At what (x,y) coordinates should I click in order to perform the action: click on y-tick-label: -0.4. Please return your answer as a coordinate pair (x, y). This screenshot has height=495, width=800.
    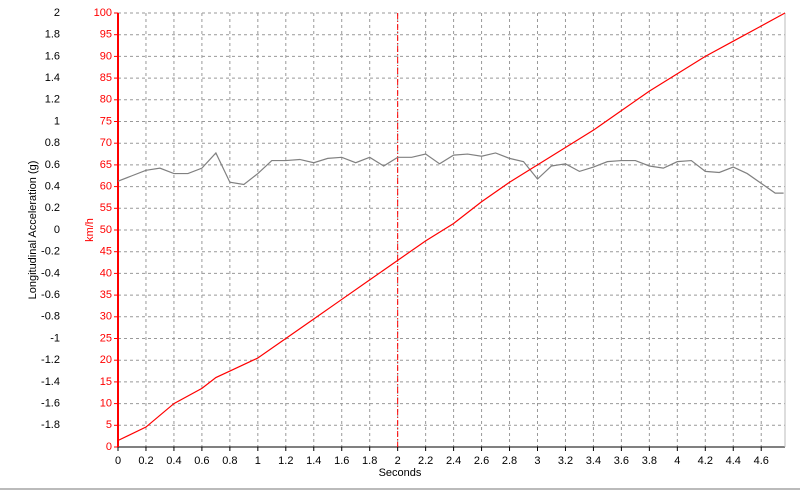
    Looking at the image, I should click on (50, 273).